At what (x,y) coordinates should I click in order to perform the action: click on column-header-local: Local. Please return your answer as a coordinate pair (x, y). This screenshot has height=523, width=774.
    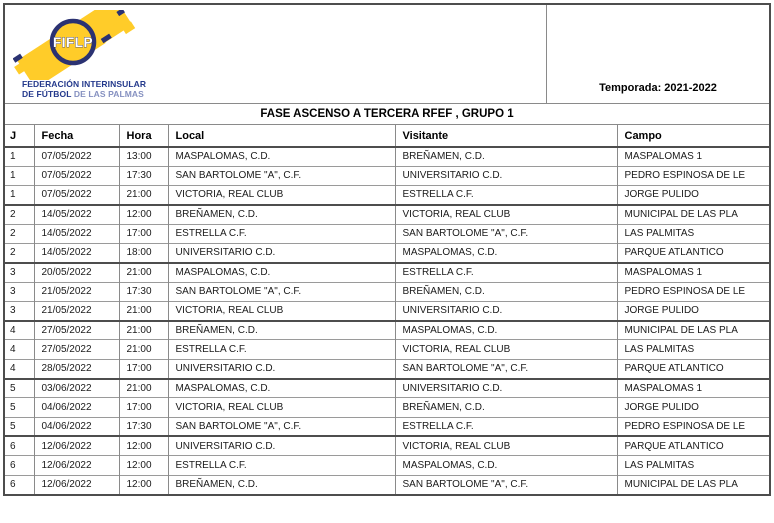
    Looking at the image, I should click on (281, 136).